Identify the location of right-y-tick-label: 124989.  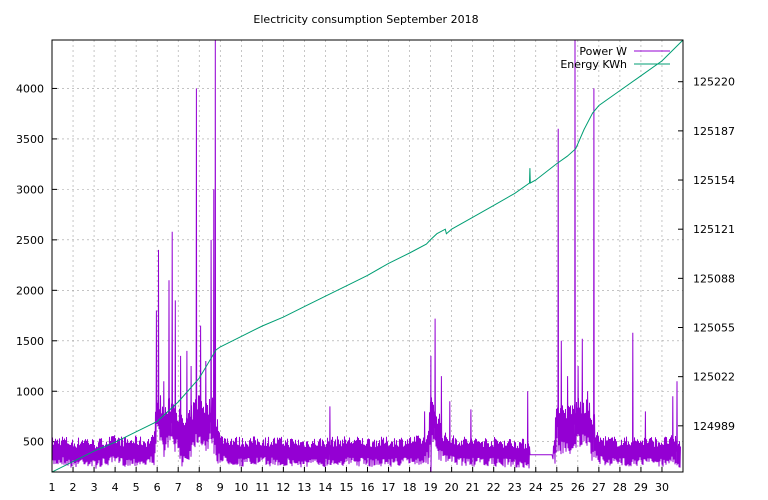
(714, 426).